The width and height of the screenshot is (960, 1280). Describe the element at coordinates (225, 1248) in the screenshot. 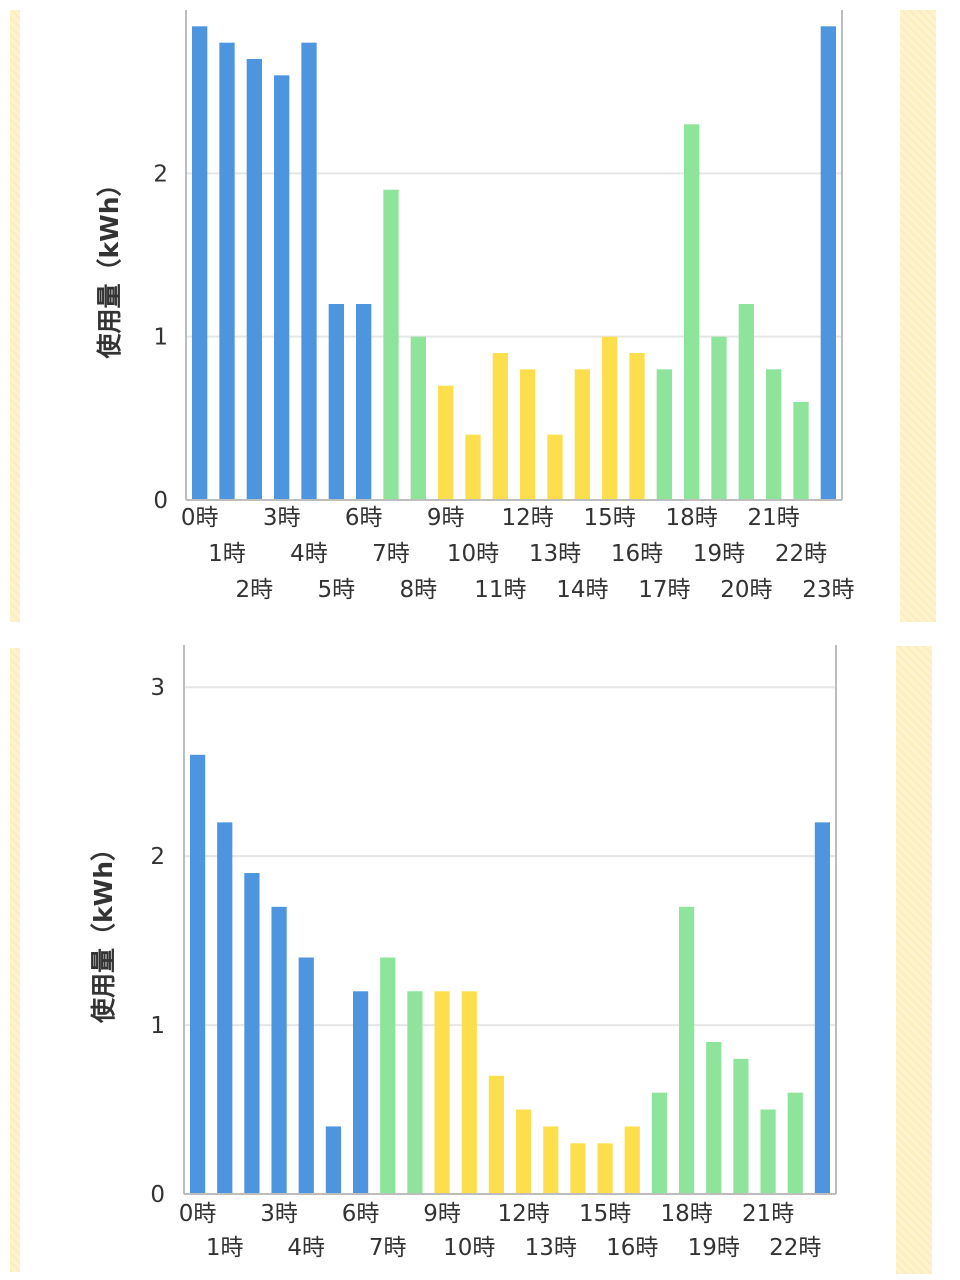

I see `x-tick-label: 1時` at that location.